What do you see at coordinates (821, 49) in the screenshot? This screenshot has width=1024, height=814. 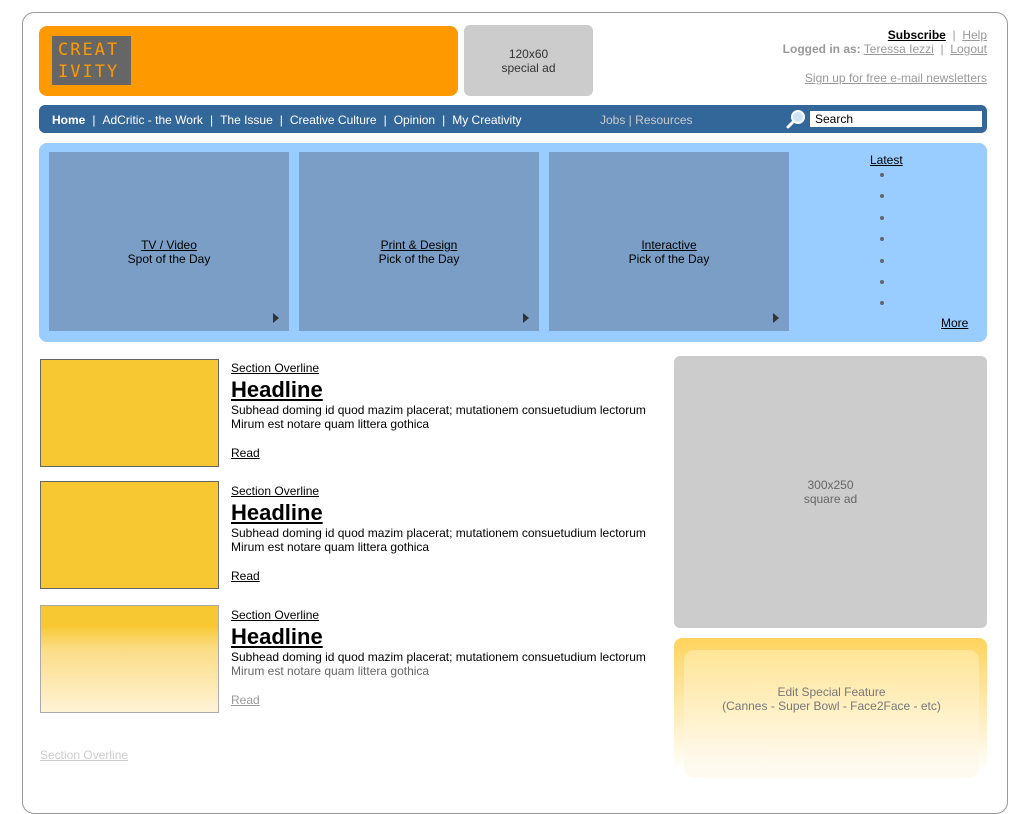 I see `logged-in-label: Logged in as:` at bounding box center [821, 49].